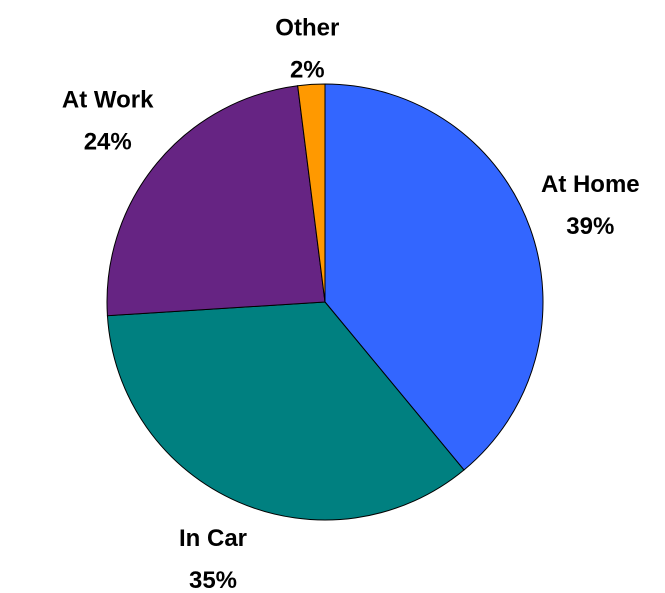  I want to click on slice-value-label: 2%, so click(307, 69).